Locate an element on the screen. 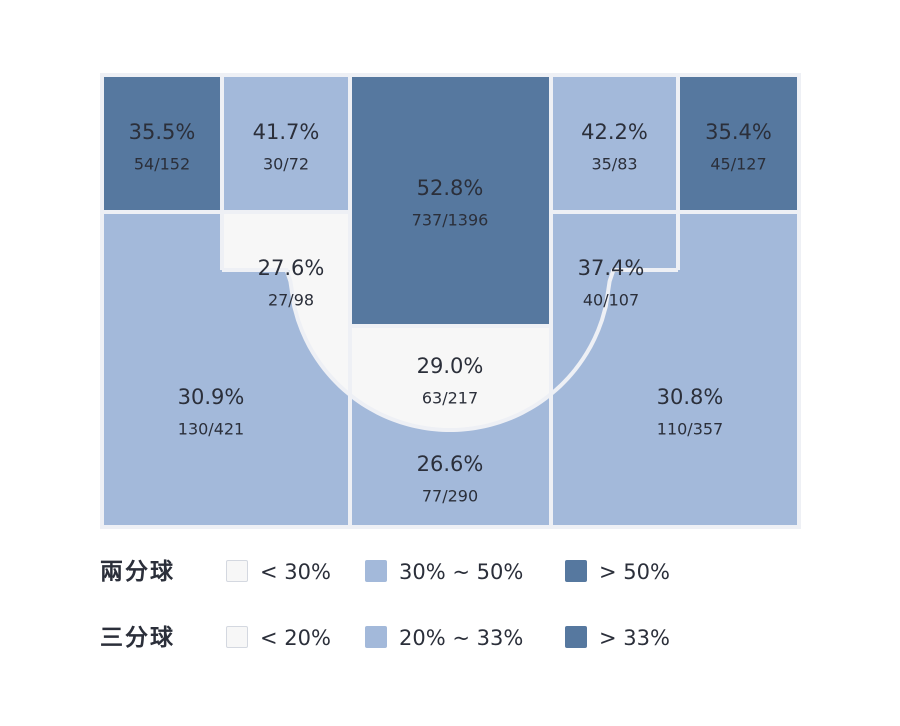 This screenshot has height=726, width=900. zone-right-midrange is located at coordinates (614, 303).